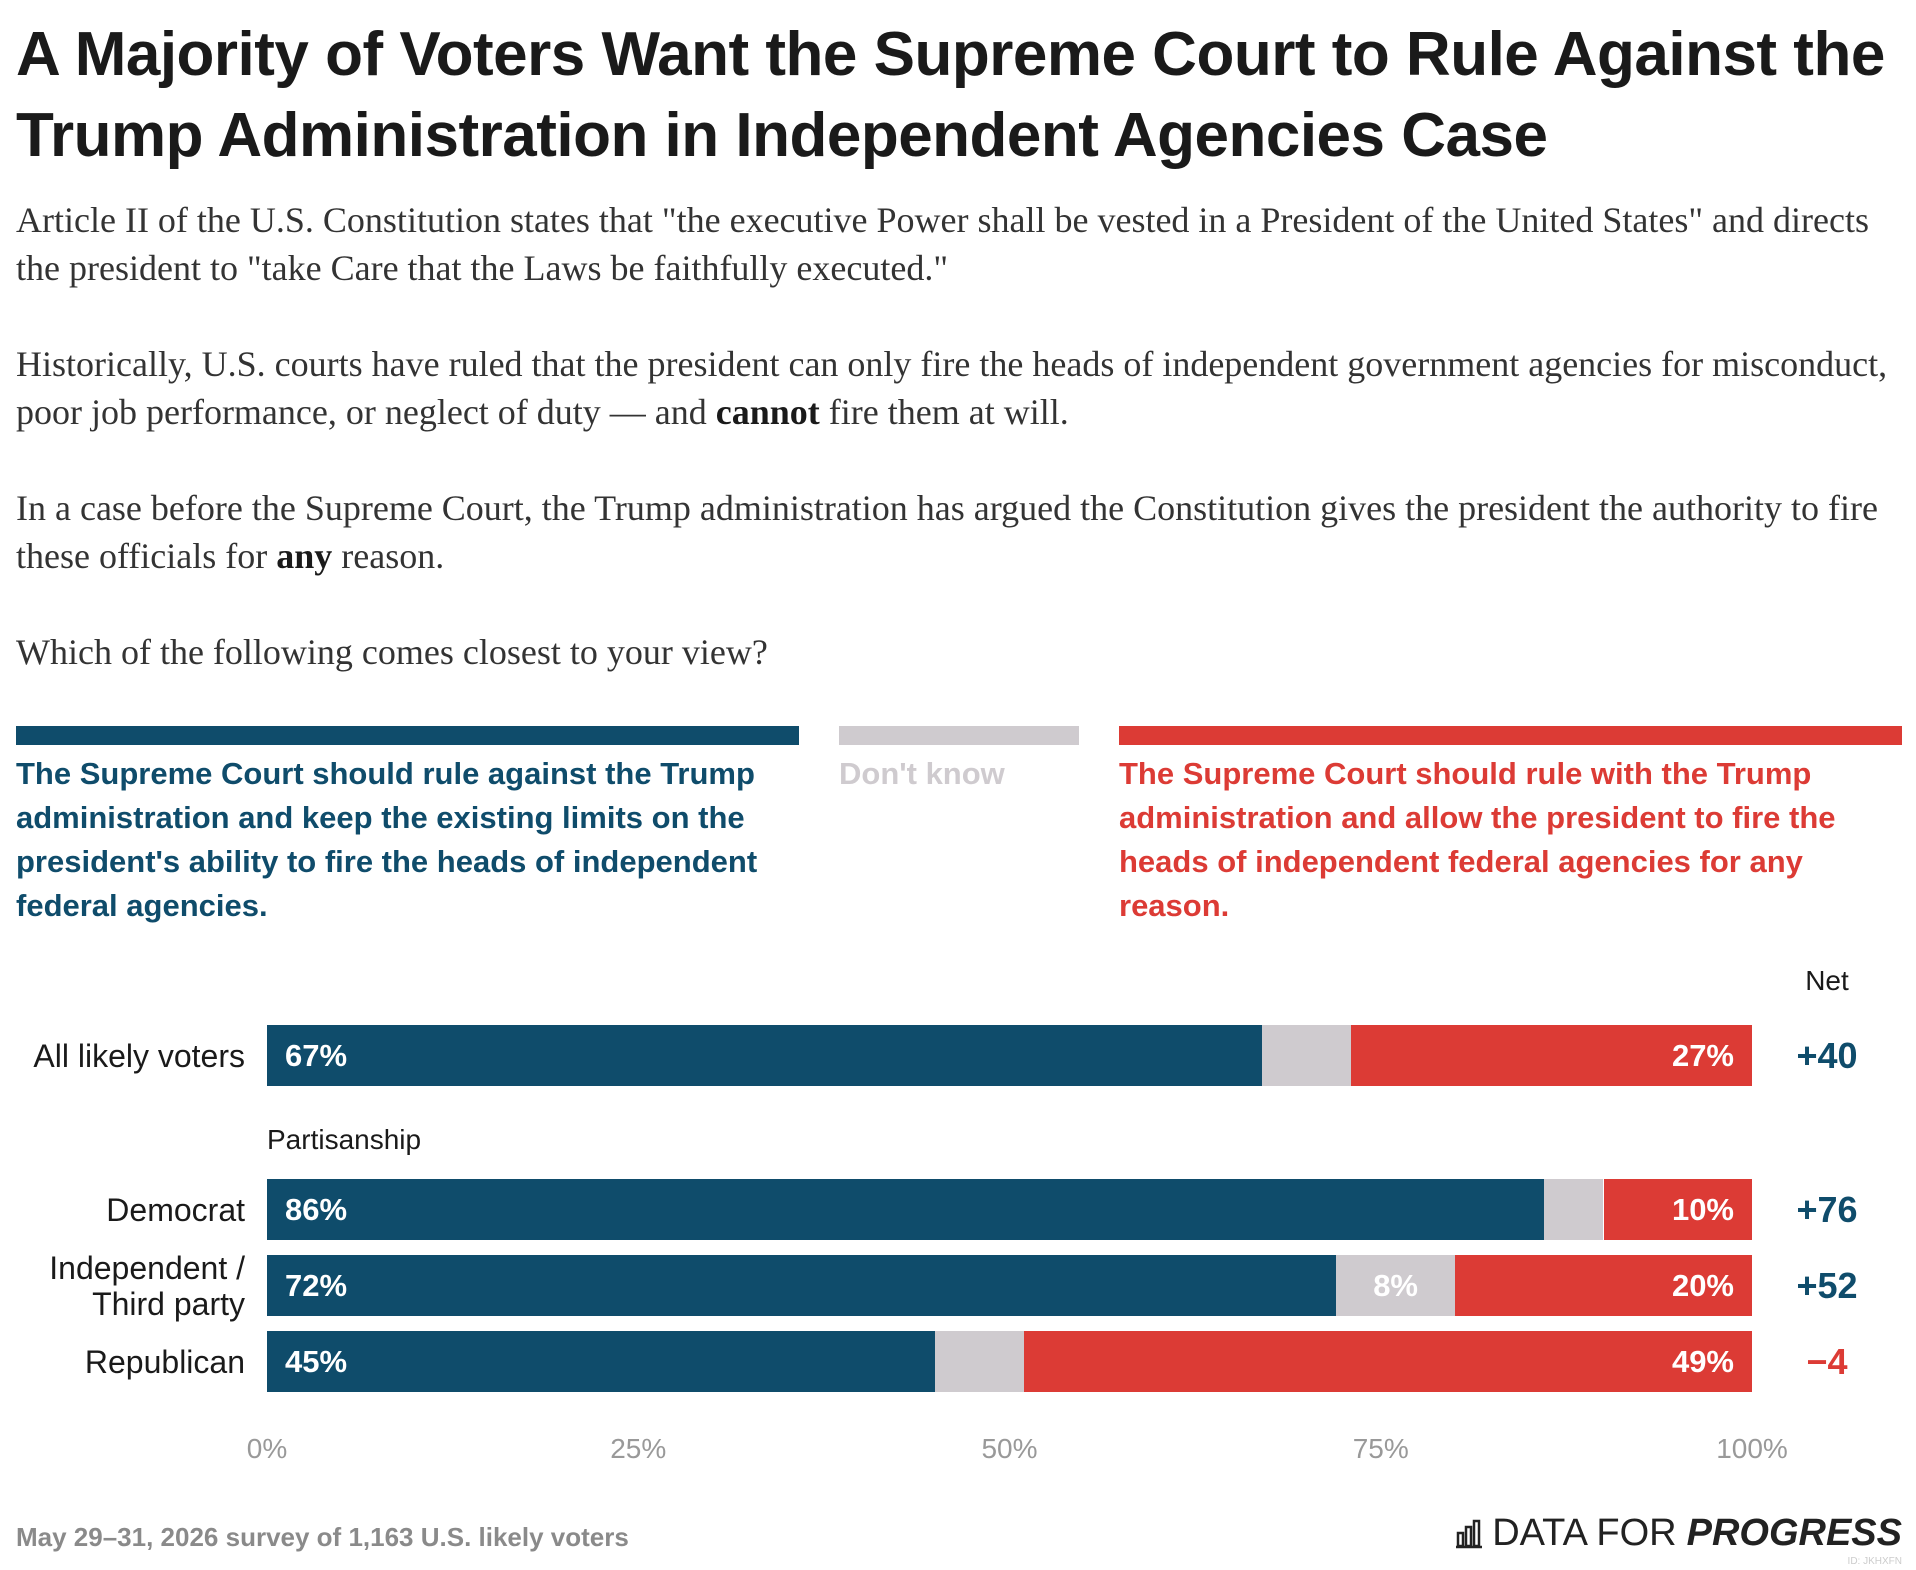 This screenshot has width=1916, height=1570. What do you see at coordinates (344, 1139) in the screenshot?
I see `group-label: Partisanship` at bounding box center [344, 1139].